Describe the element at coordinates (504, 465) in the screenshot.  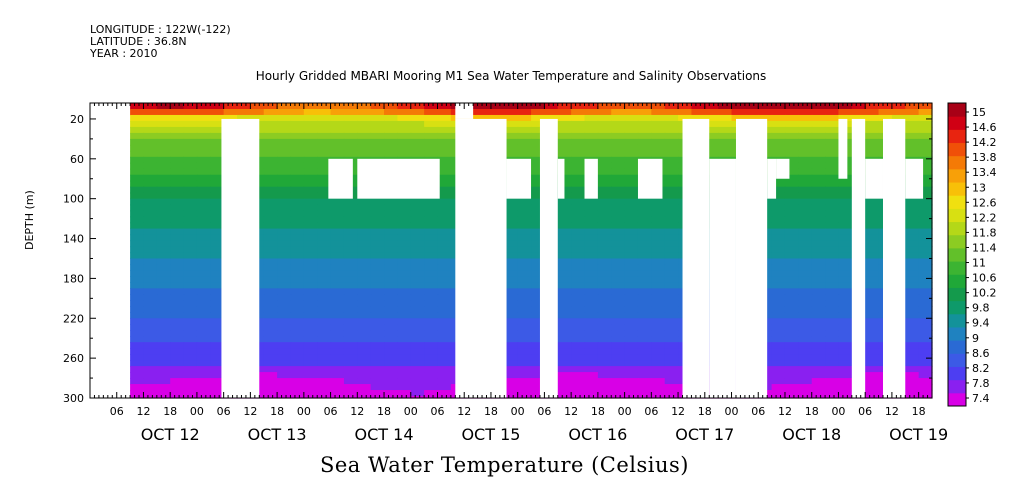
I see `footer-label: Sea Water Temperature (Celsius)` at that location.